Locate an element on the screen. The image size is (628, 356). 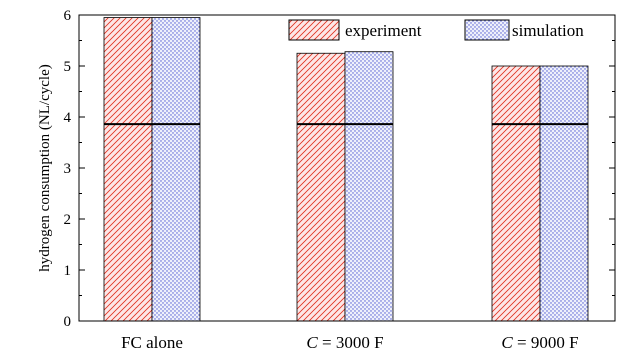
legend-label-experiment: experiment is located at coordinates (383, 30).